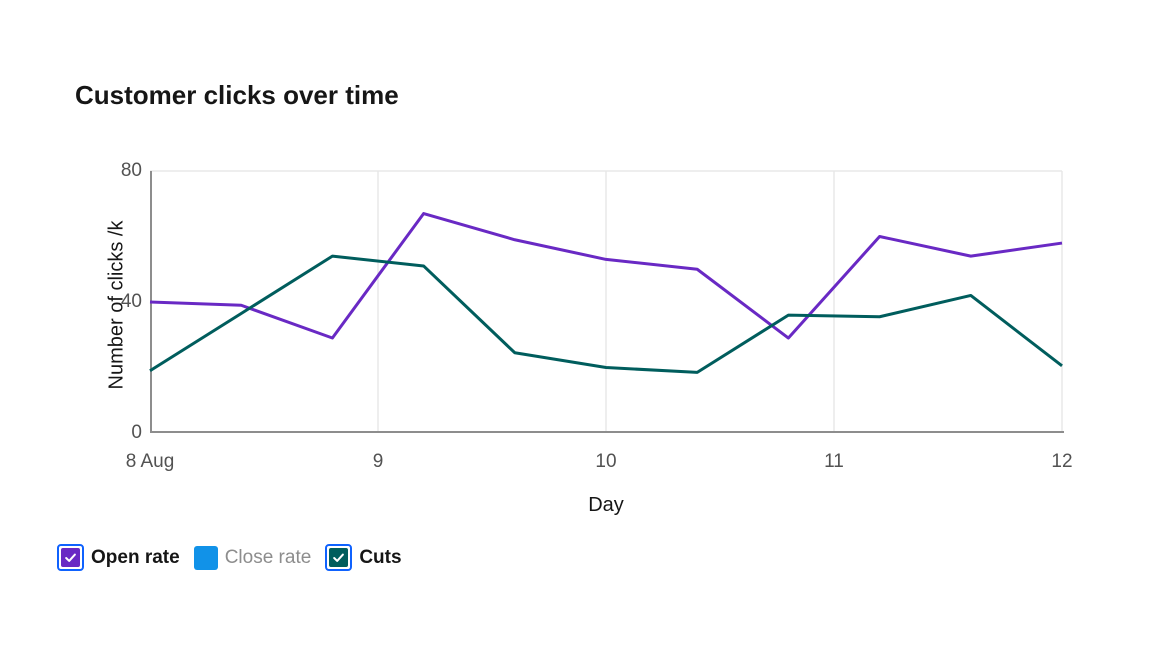  Describe the element at coordinates (150, 461) in the screenshot. I see `x-tick-8aug: 8 Aug` at that location.